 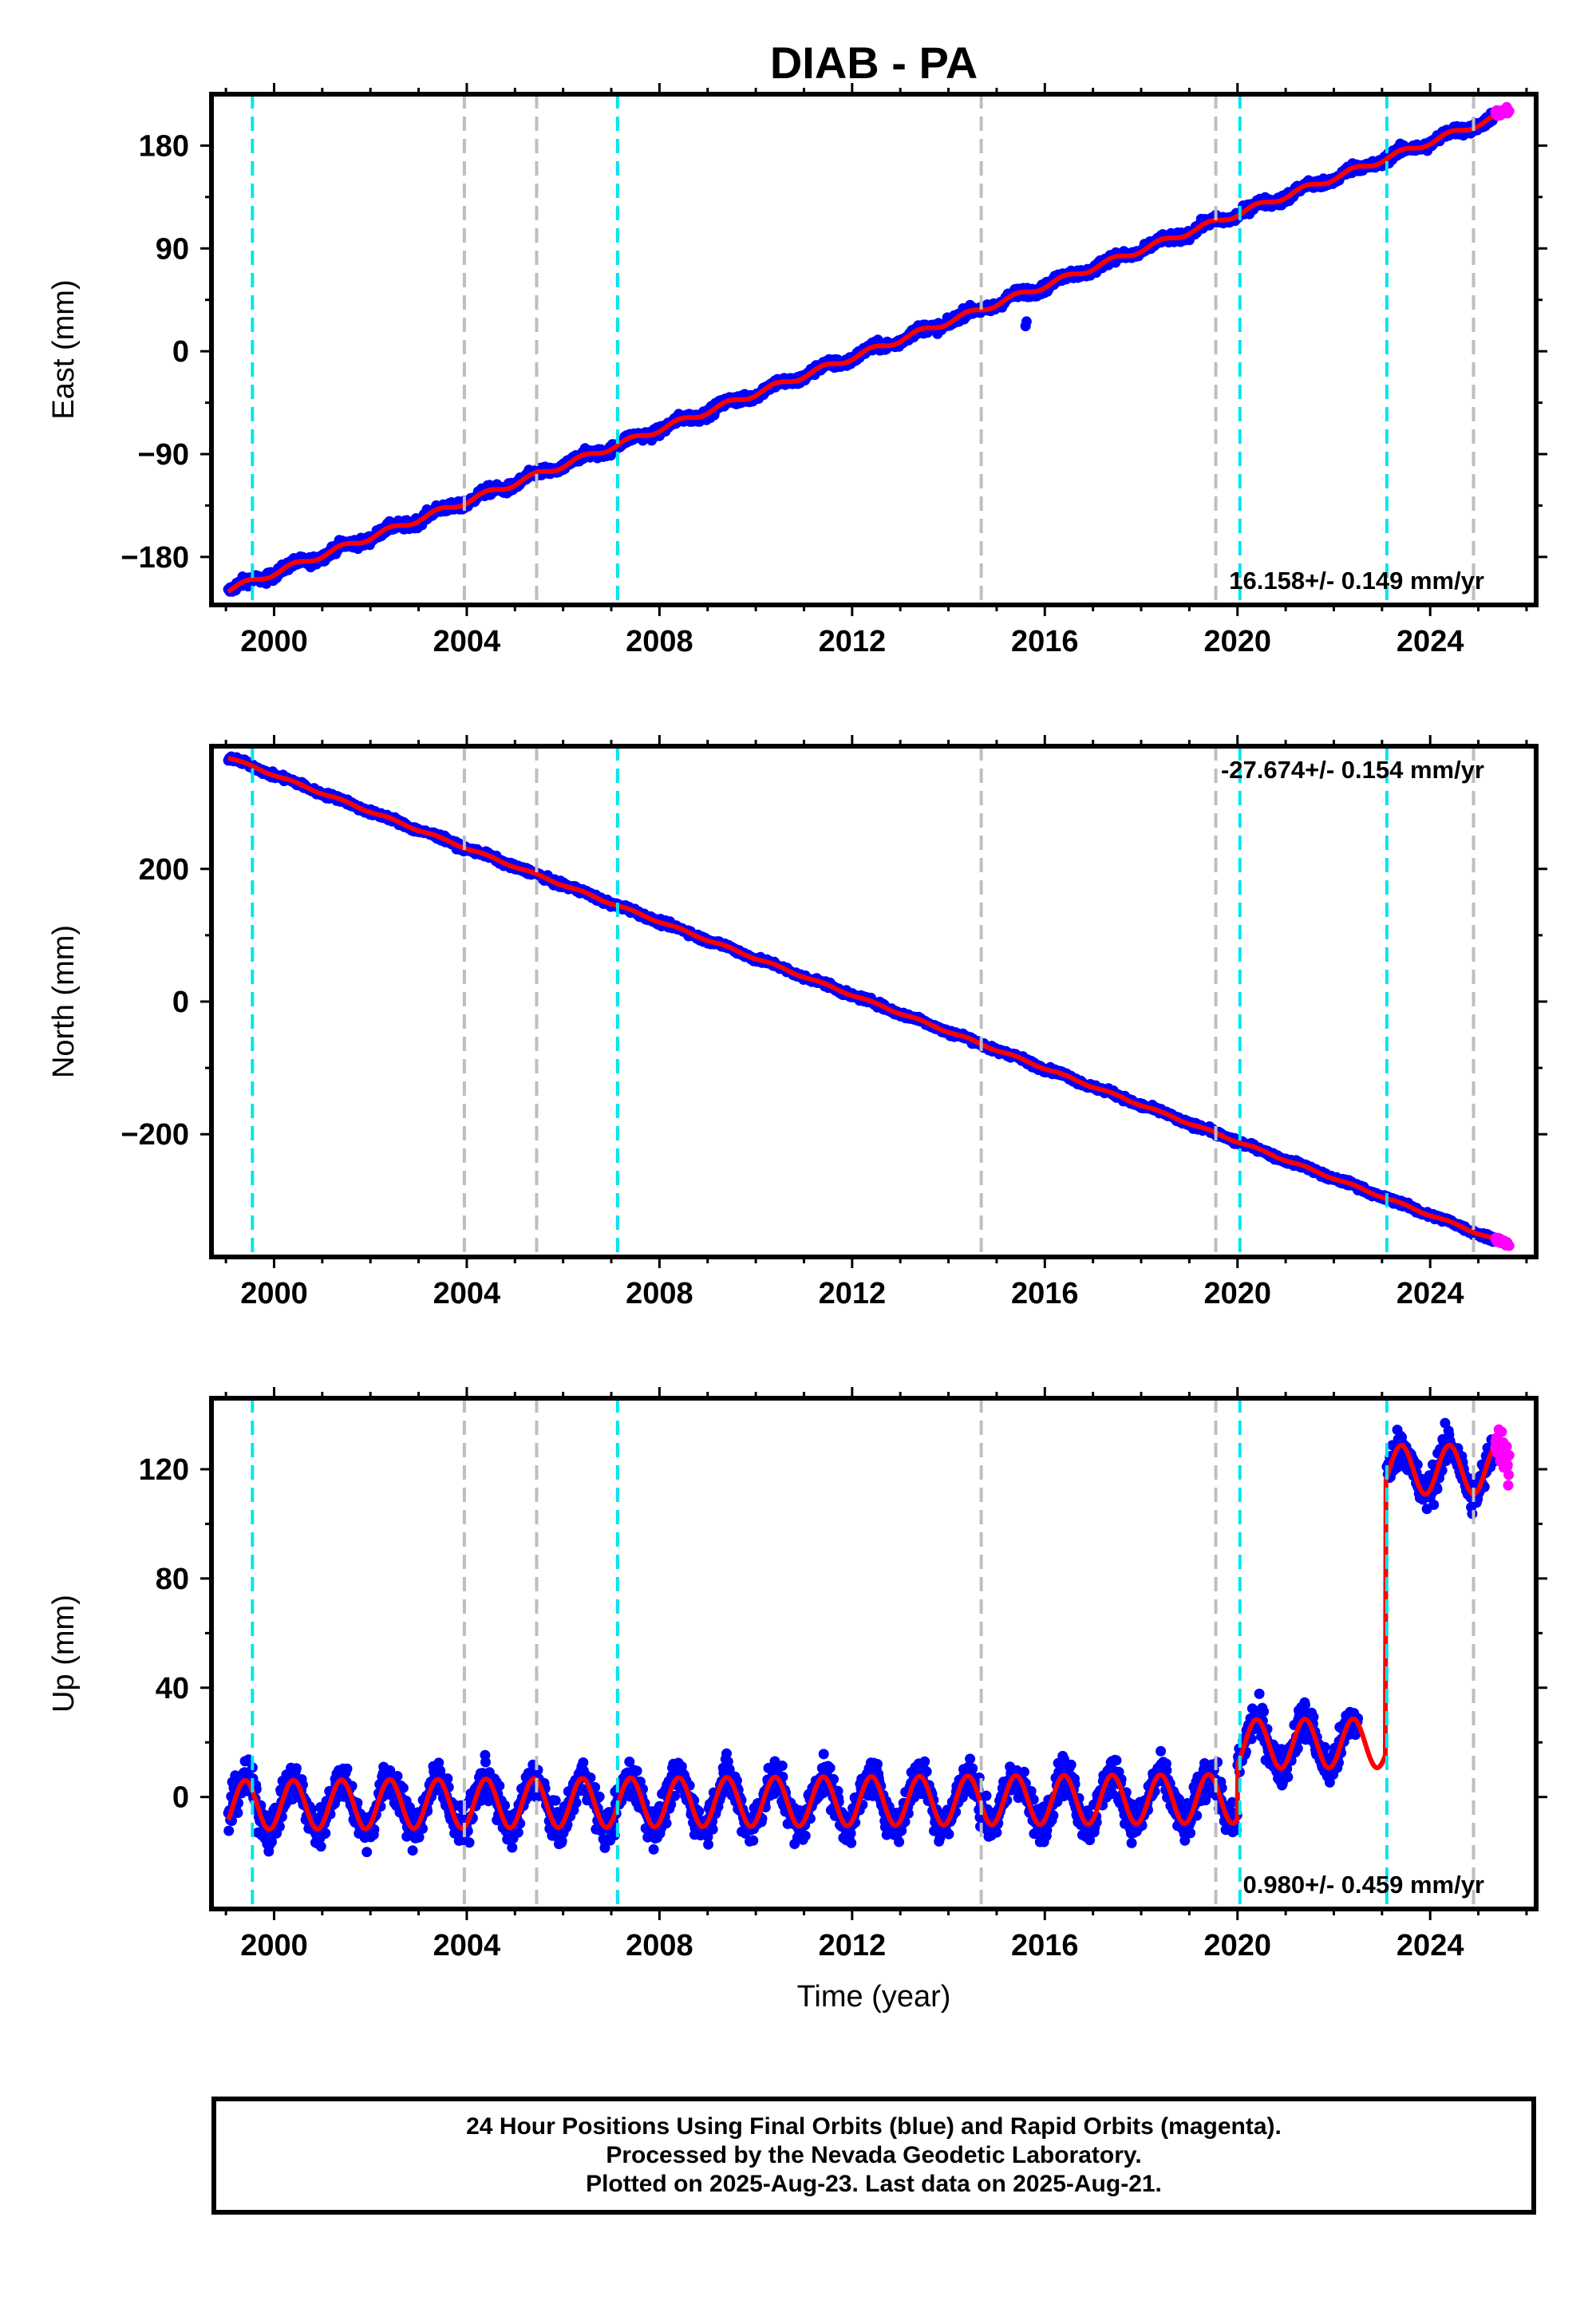 I want to click on north-y-tick-label: 200, so click(x=164, y=870).